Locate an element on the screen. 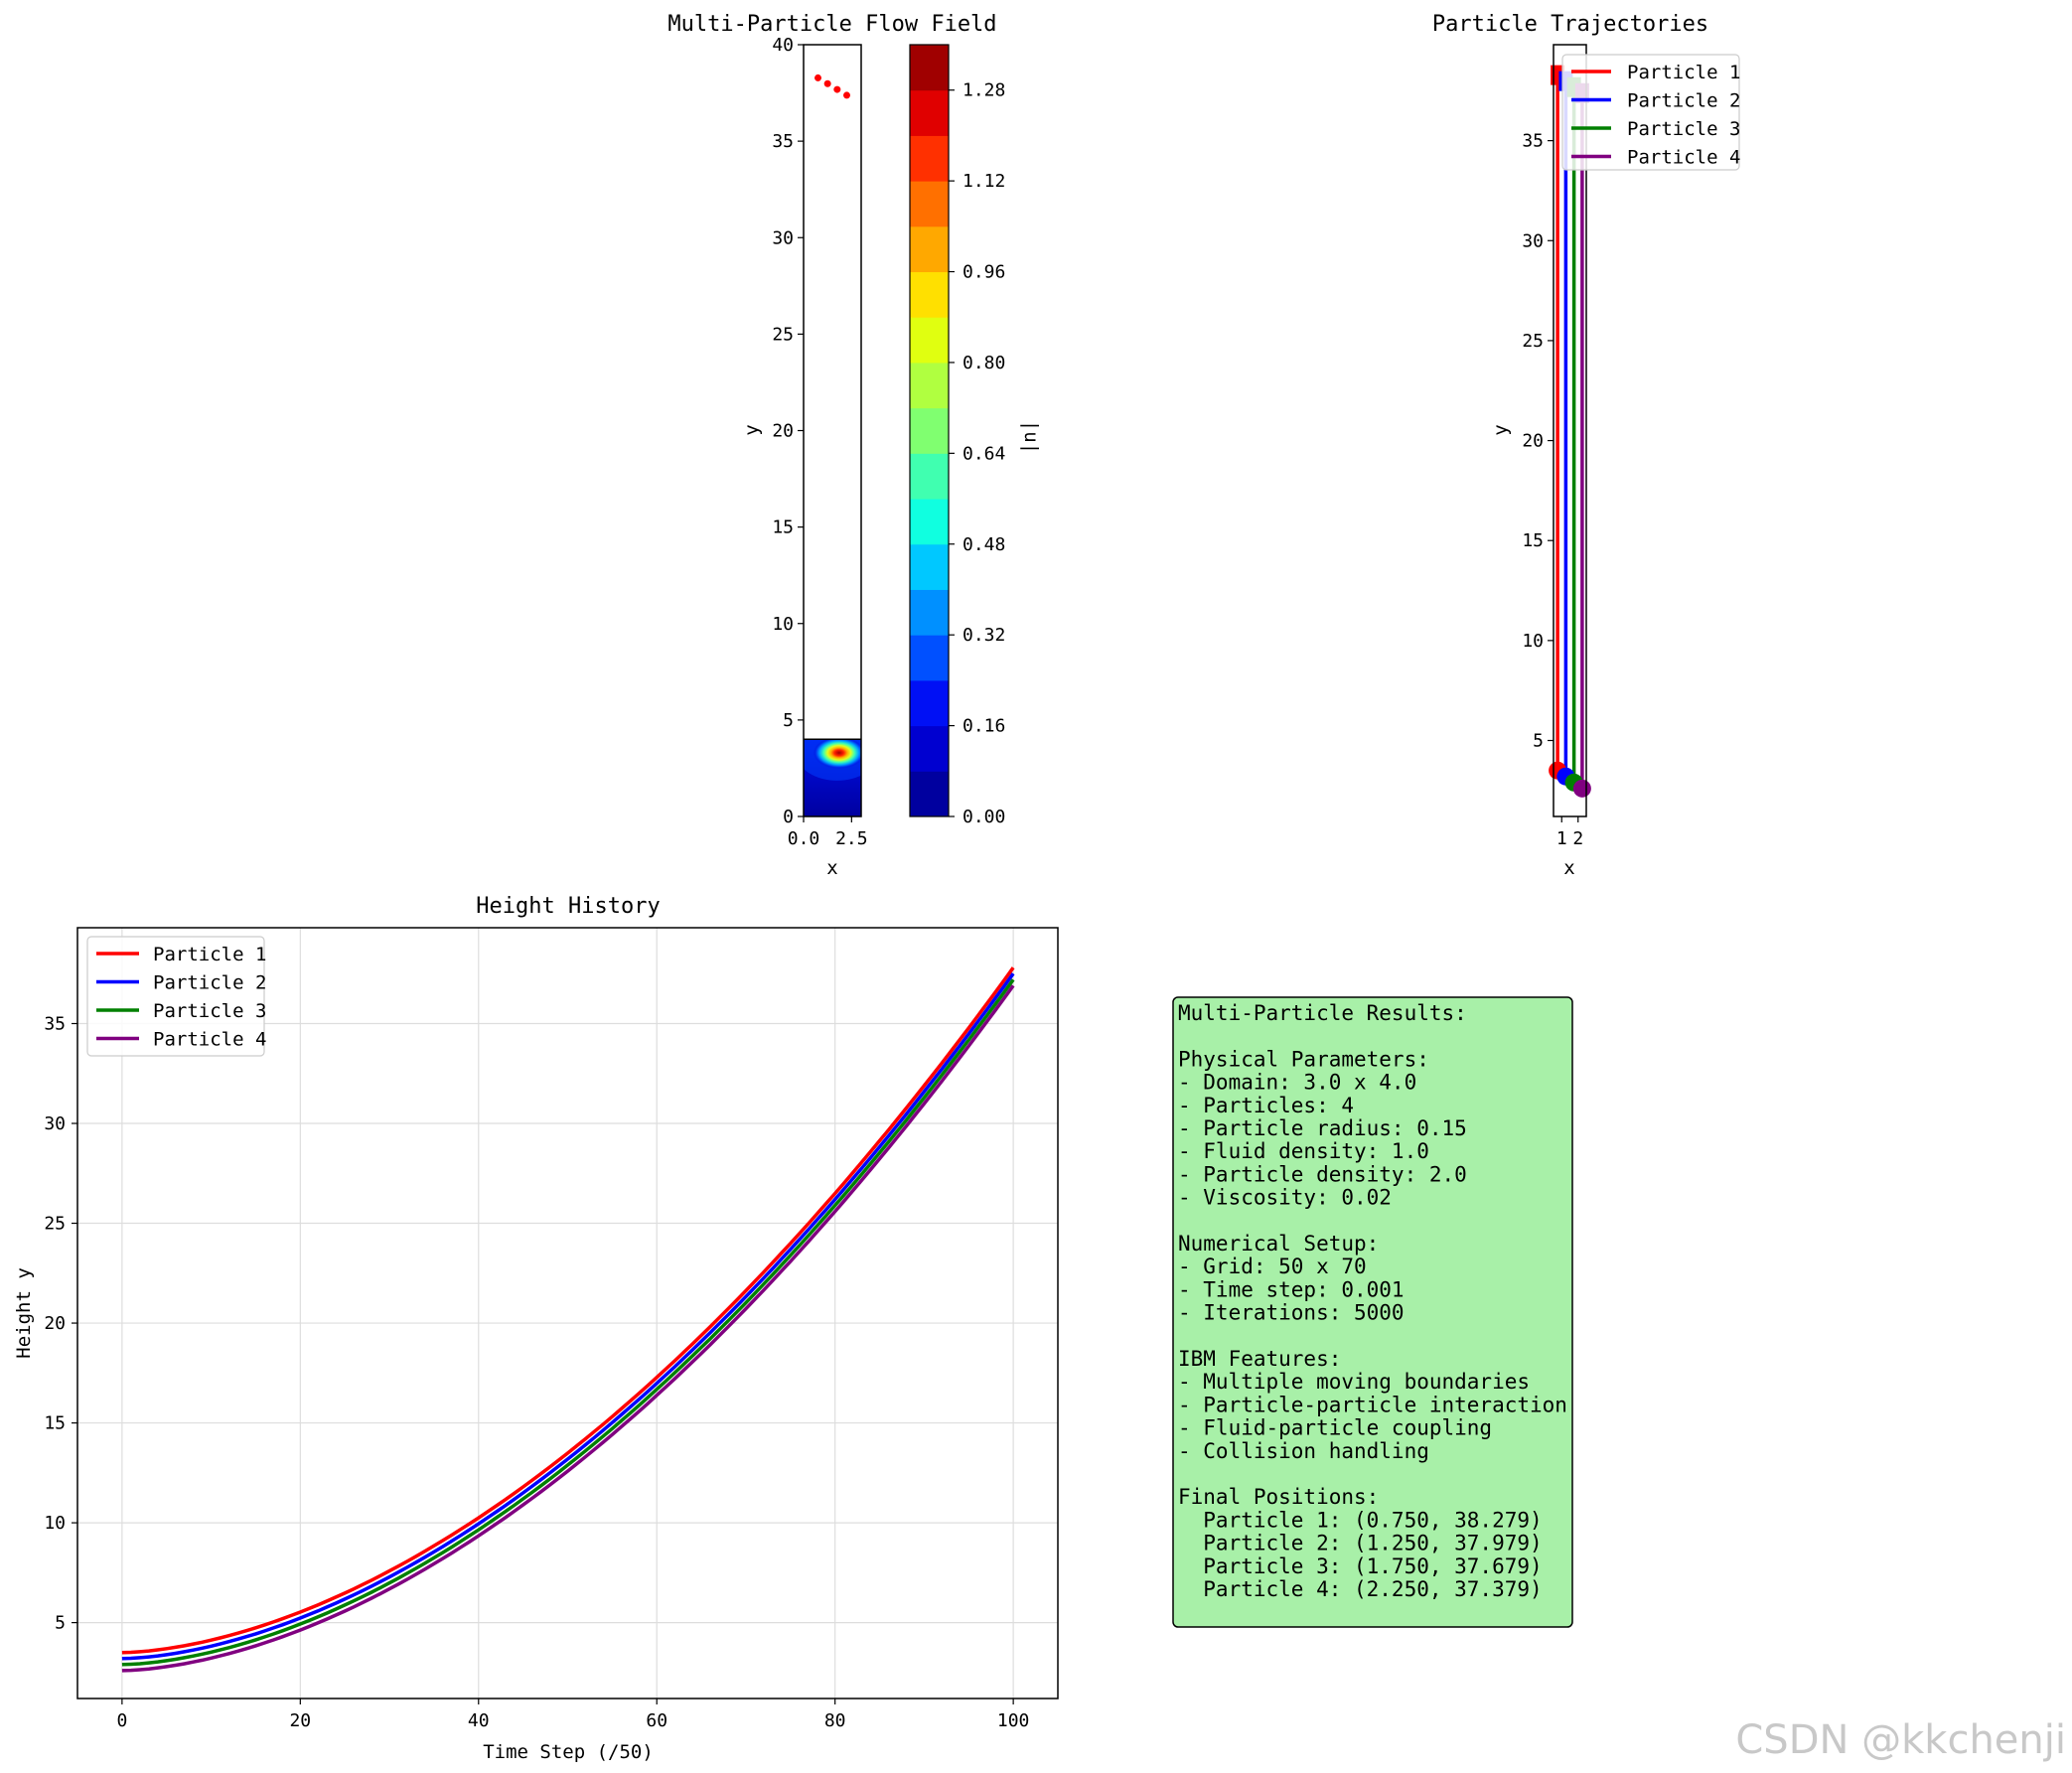 Image resolution: width=2072 pixels, height=1773 pixels. results-info-line: - Particles: 4 is located at coordinates (1266, 1105).